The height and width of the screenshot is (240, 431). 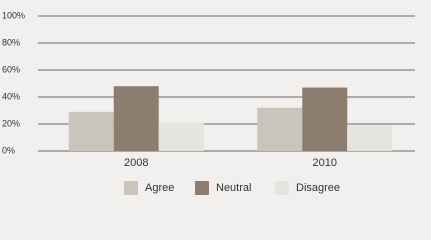 I want to click on y-tick-label: 0%, so click(x=8, y=150).